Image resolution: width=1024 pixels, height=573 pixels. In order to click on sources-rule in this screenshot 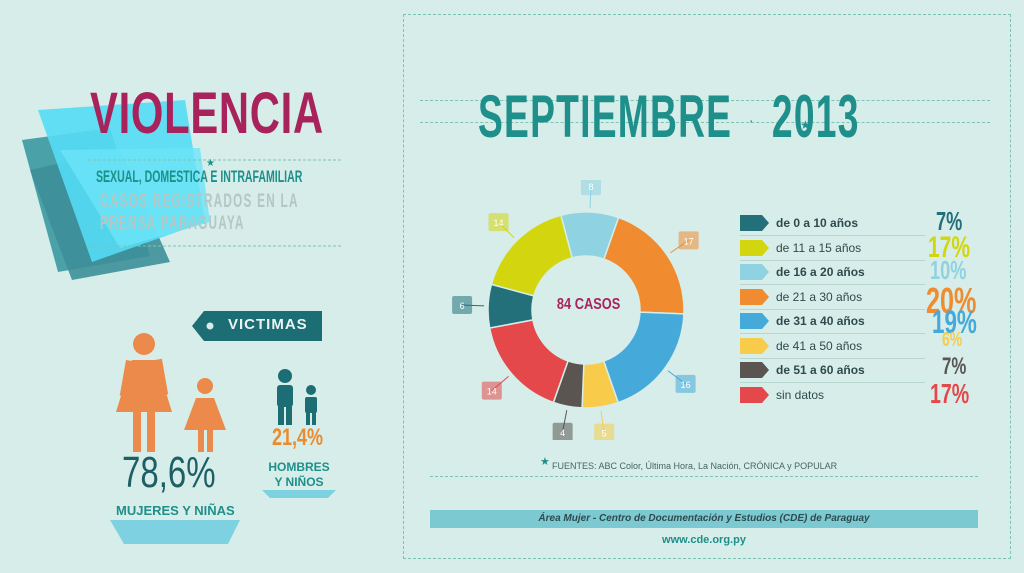, I will do `click(704, 476)`.